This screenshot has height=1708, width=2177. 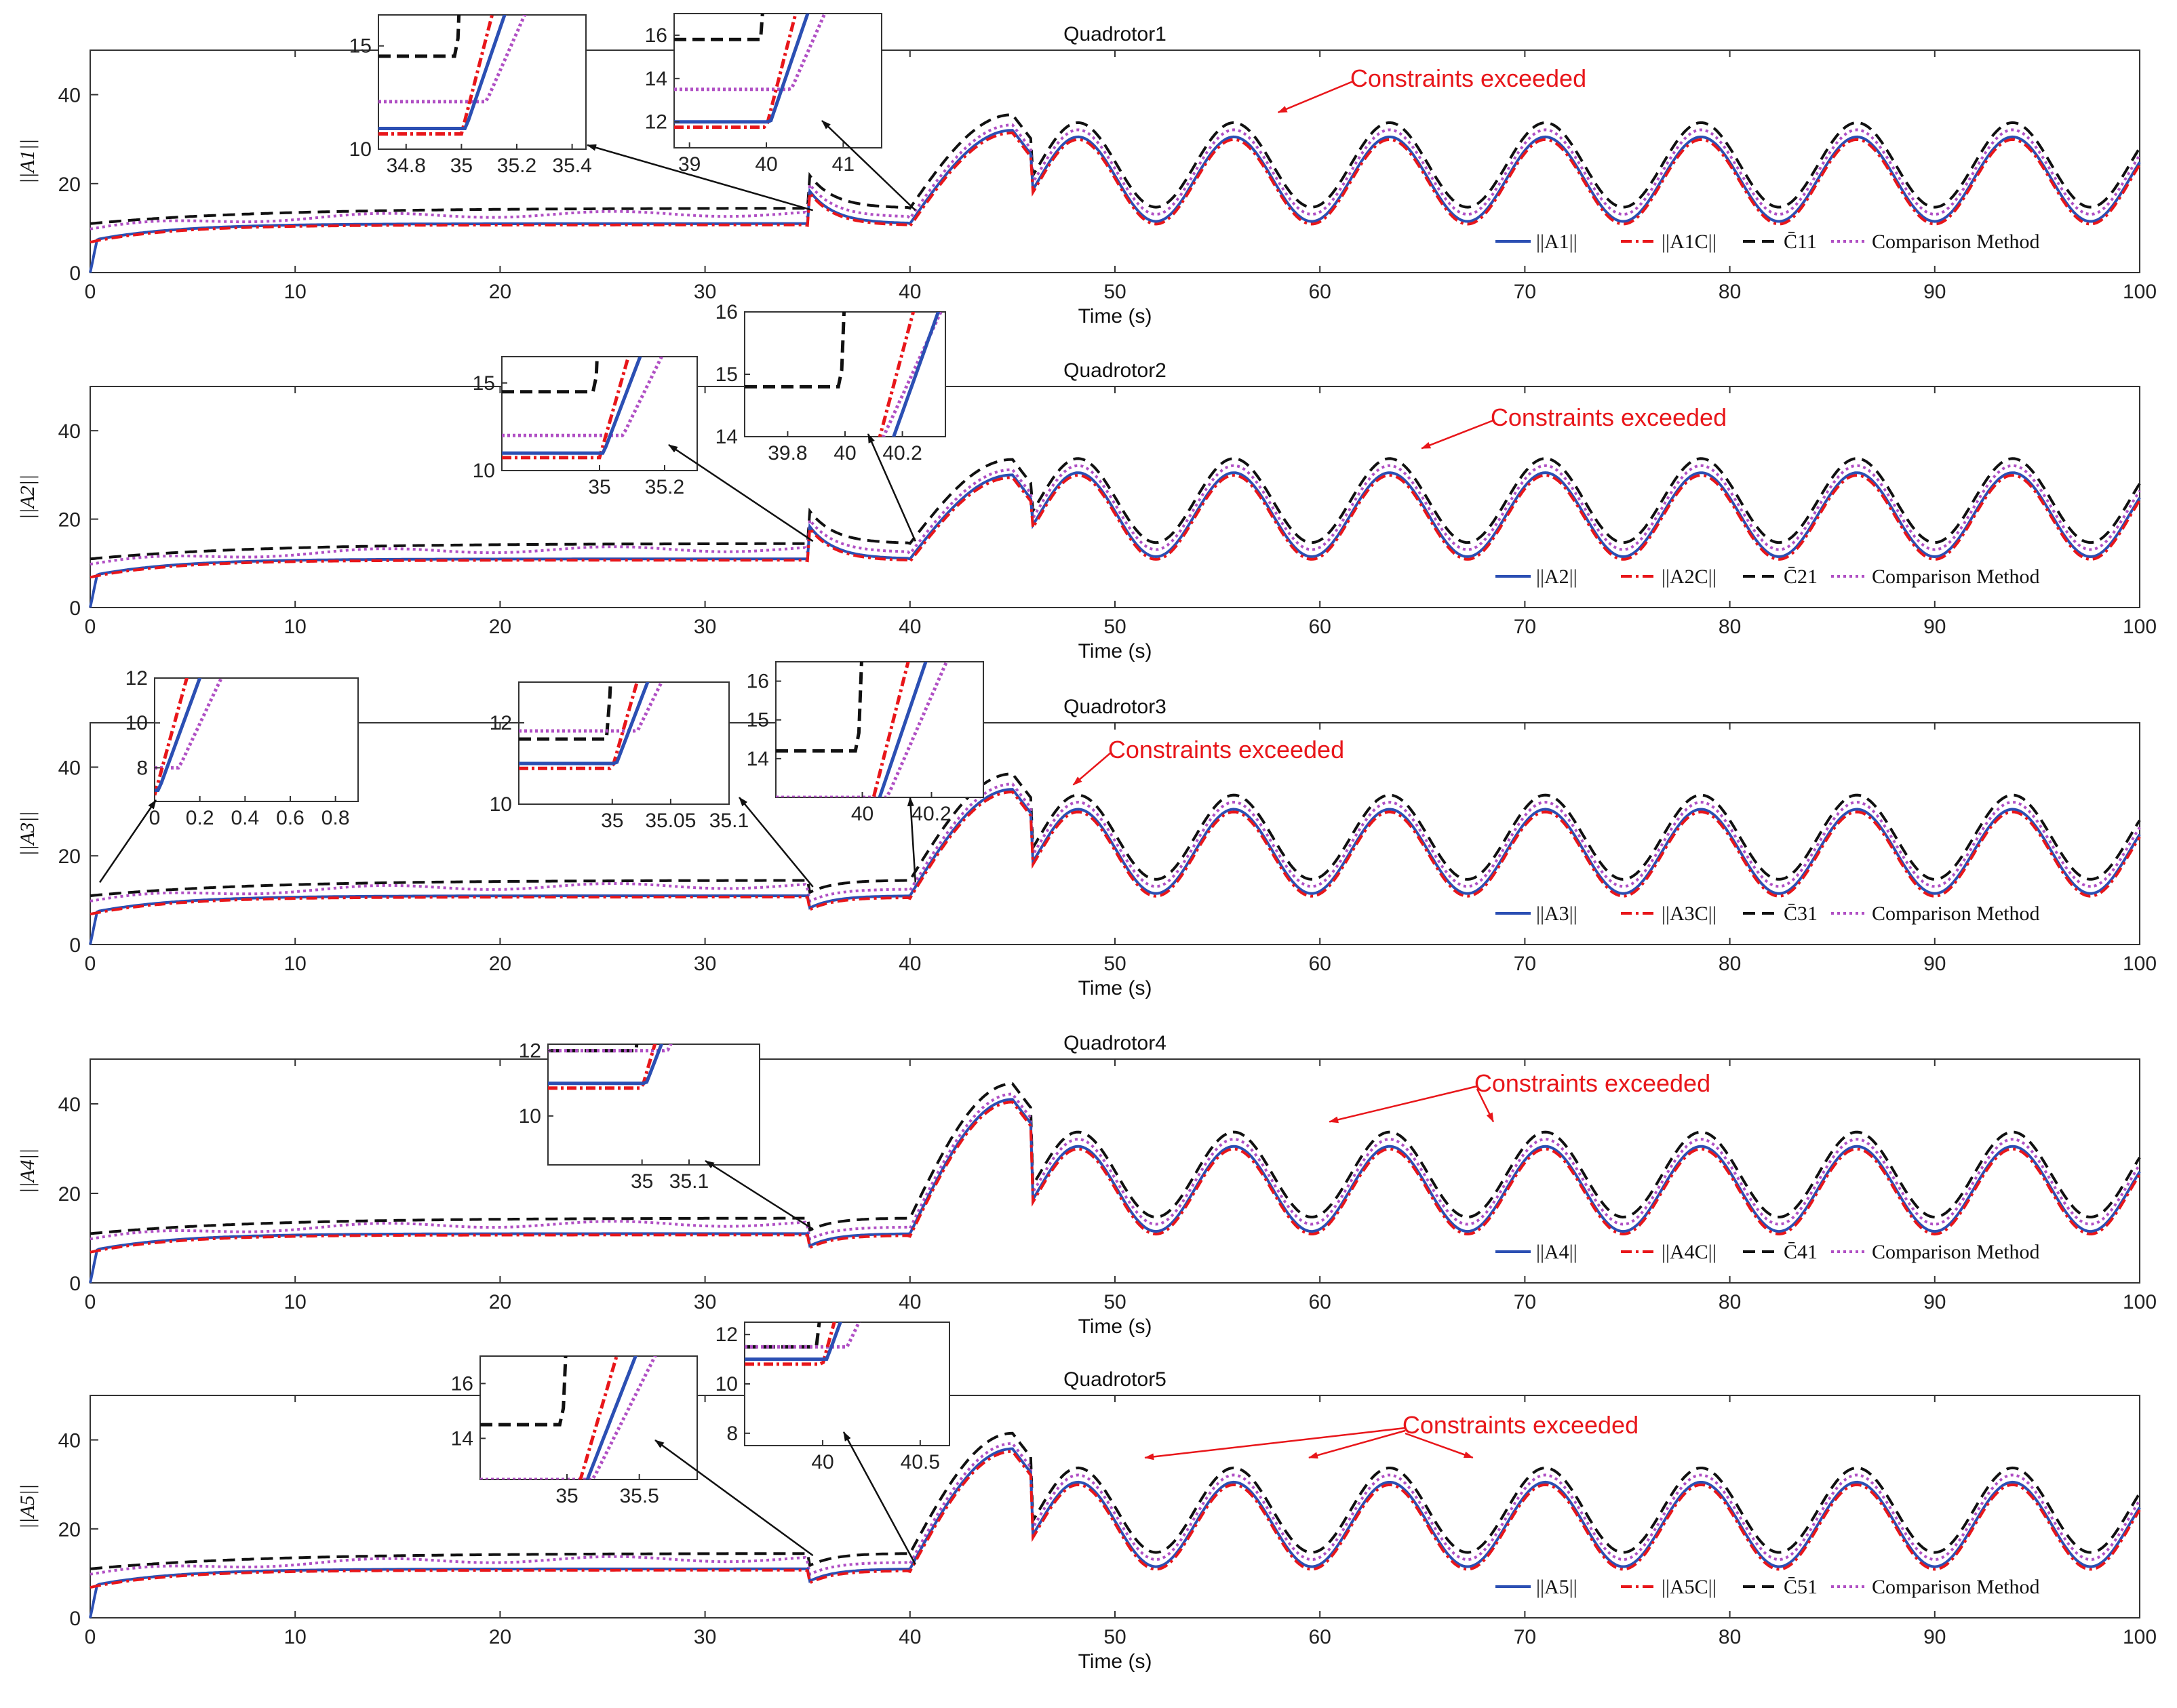 What do you see at coordinates (1767, 1587) in the screenshot?
I see `legend: ||A5|| ||A5C|| C̄51 Comparison Method` at bounding box center [1767, 1587].